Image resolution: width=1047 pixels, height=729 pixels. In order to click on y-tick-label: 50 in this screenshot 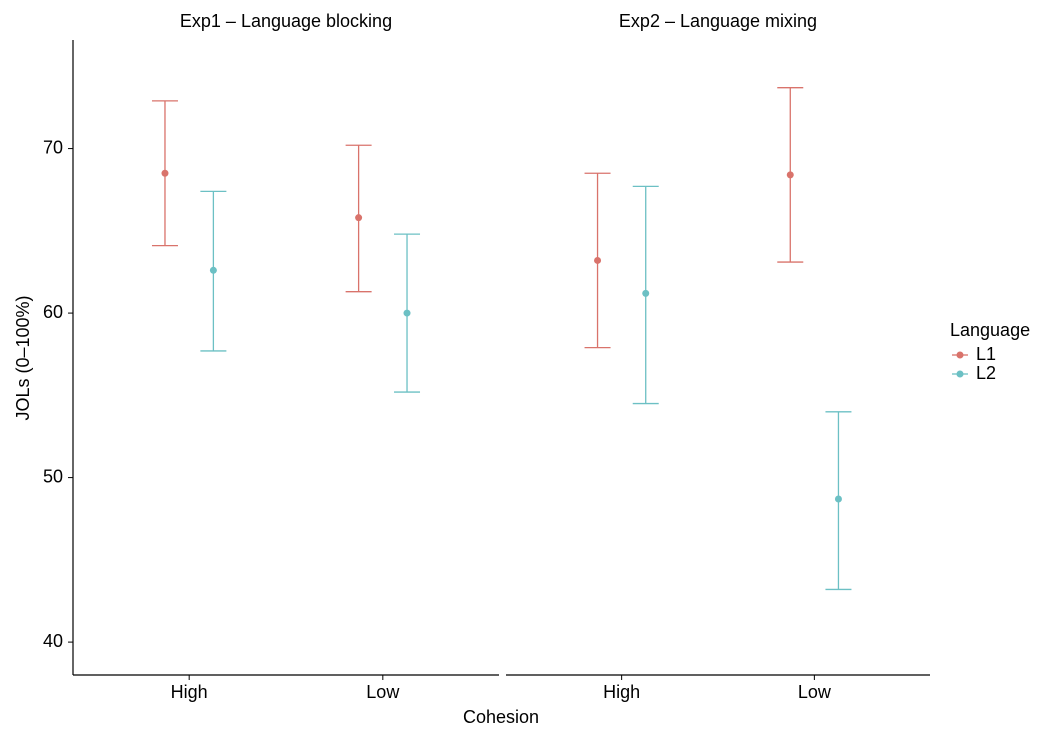, I will do `click(53, 476)`.